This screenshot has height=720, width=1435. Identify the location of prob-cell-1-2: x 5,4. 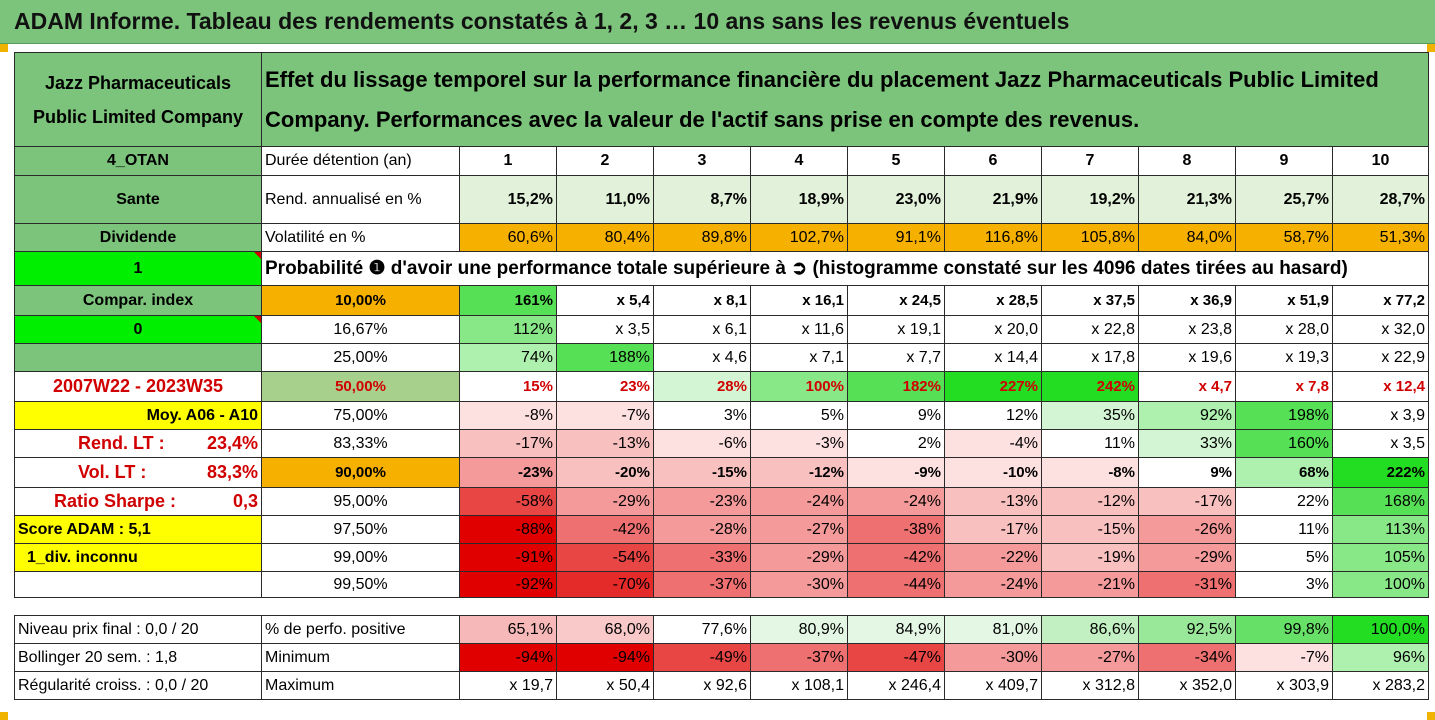
(605, 300).